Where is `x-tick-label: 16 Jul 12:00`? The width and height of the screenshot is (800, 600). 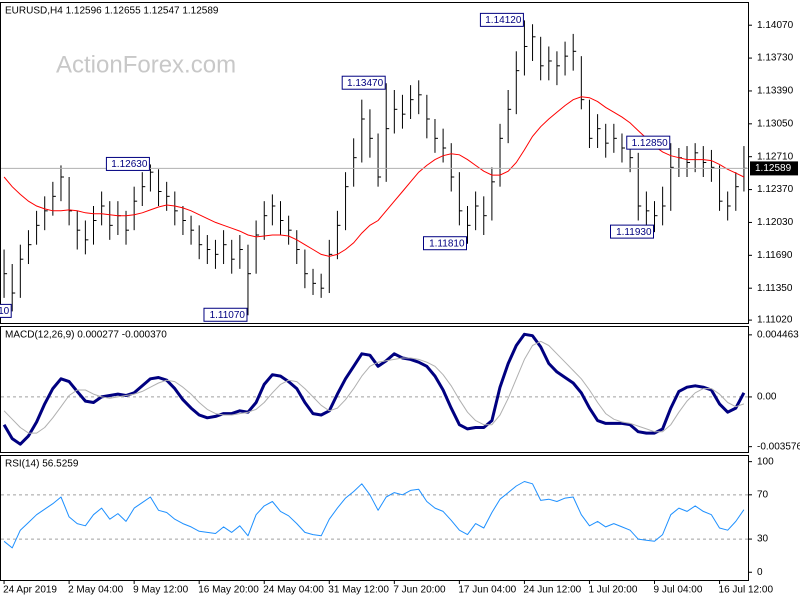 x-tick-label: 16 Jul 12:00 is located at coordinates (746, 590).